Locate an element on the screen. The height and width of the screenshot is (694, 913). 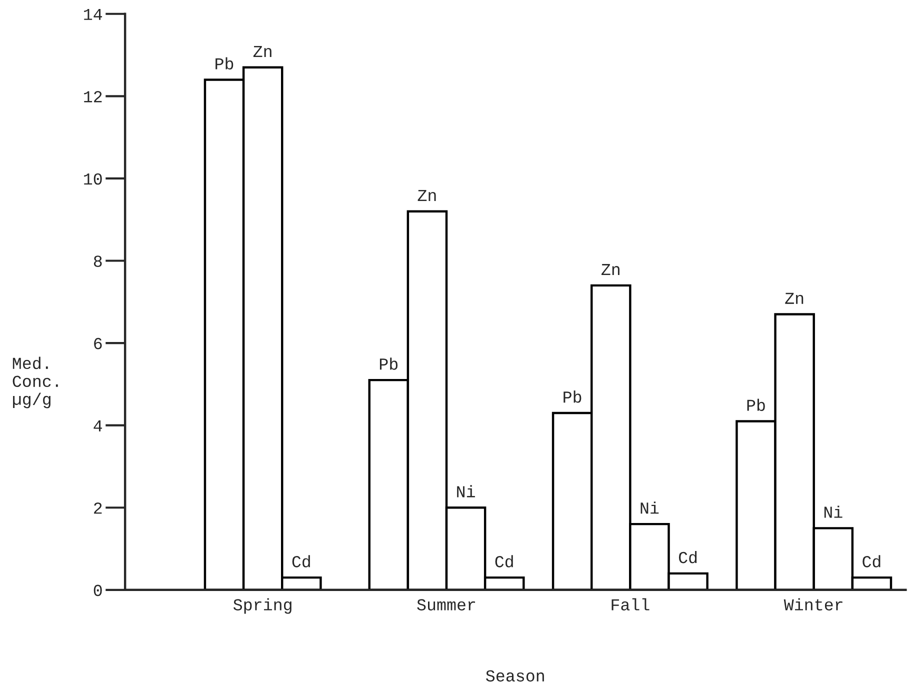
y-tick-label: 4 is located at coordinates (98, 426).